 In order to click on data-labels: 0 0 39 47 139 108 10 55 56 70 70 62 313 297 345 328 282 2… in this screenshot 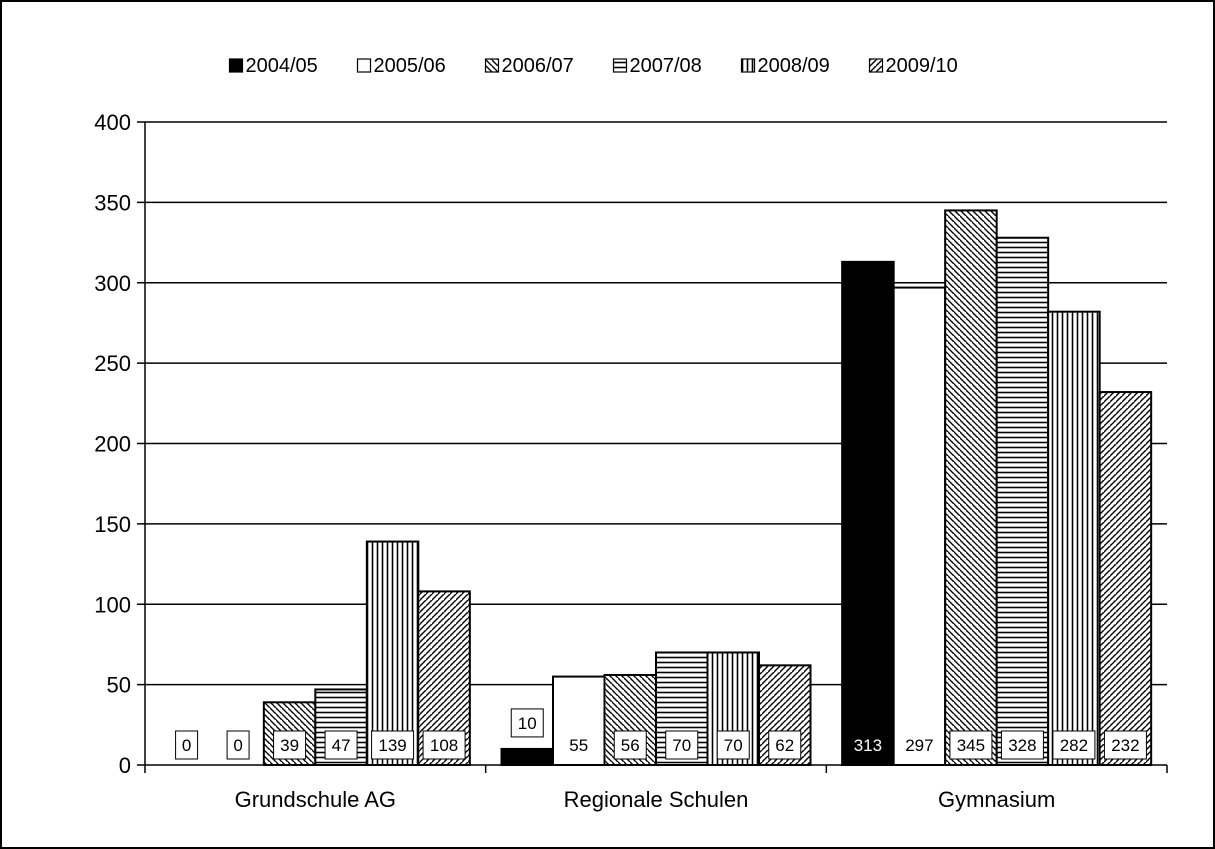, I will do `click(661, 734)`.